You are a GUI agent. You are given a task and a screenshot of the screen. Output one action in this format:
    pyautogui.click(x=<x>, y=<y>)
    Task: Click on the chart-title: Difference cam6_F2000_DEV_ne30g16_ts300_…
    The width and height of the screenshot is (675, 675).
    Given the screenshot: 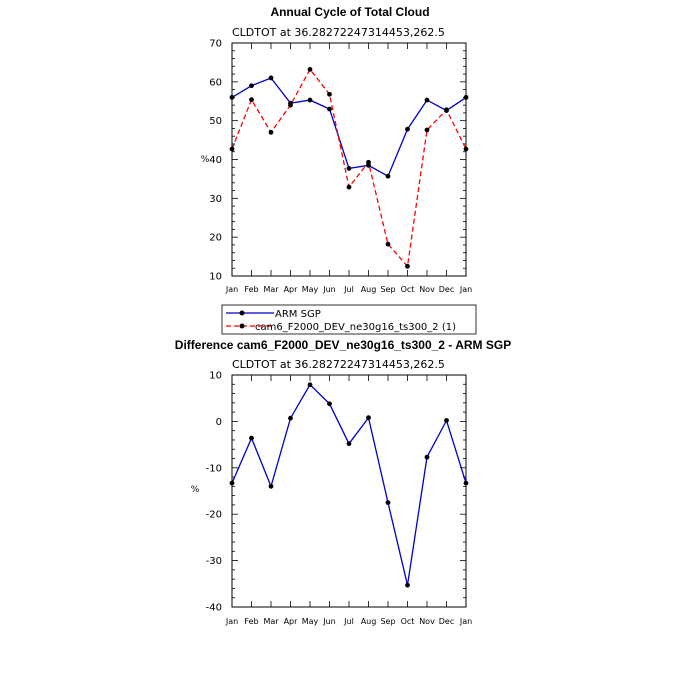 What is the action you would take?
    pyautogui.click(x=343, y=345)
    